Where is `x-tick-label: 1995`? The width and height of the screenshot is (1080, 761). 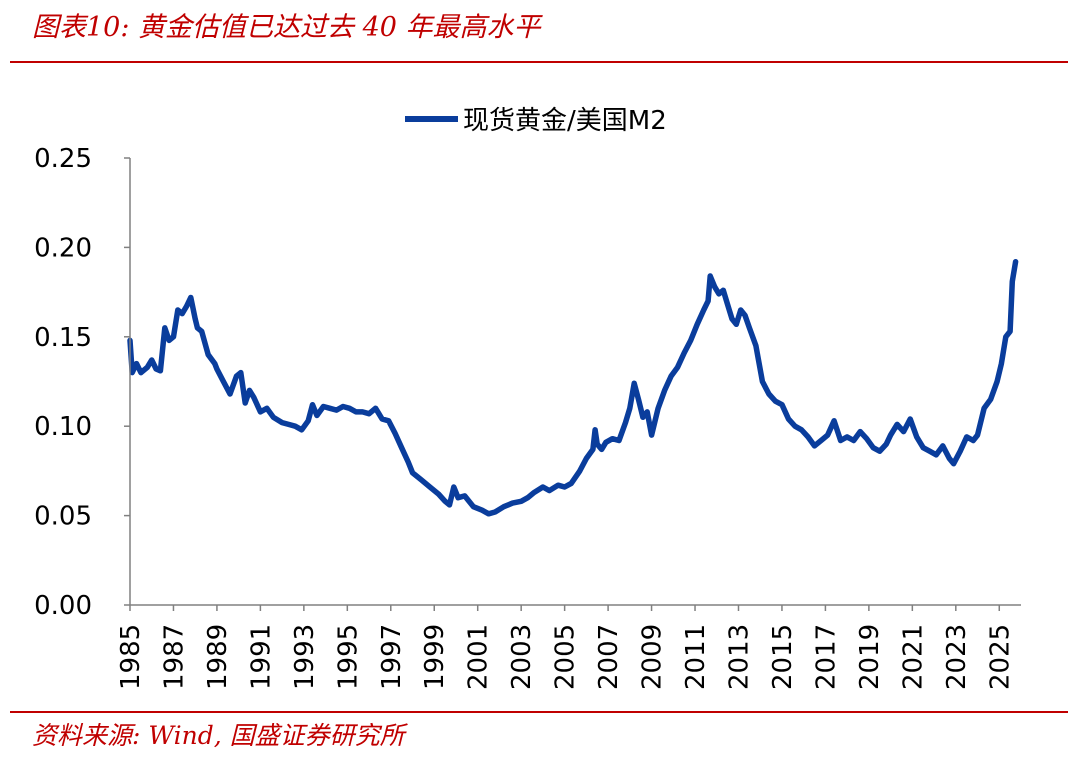 x-tick-label: 1995 is located at coordinates (348, 657).